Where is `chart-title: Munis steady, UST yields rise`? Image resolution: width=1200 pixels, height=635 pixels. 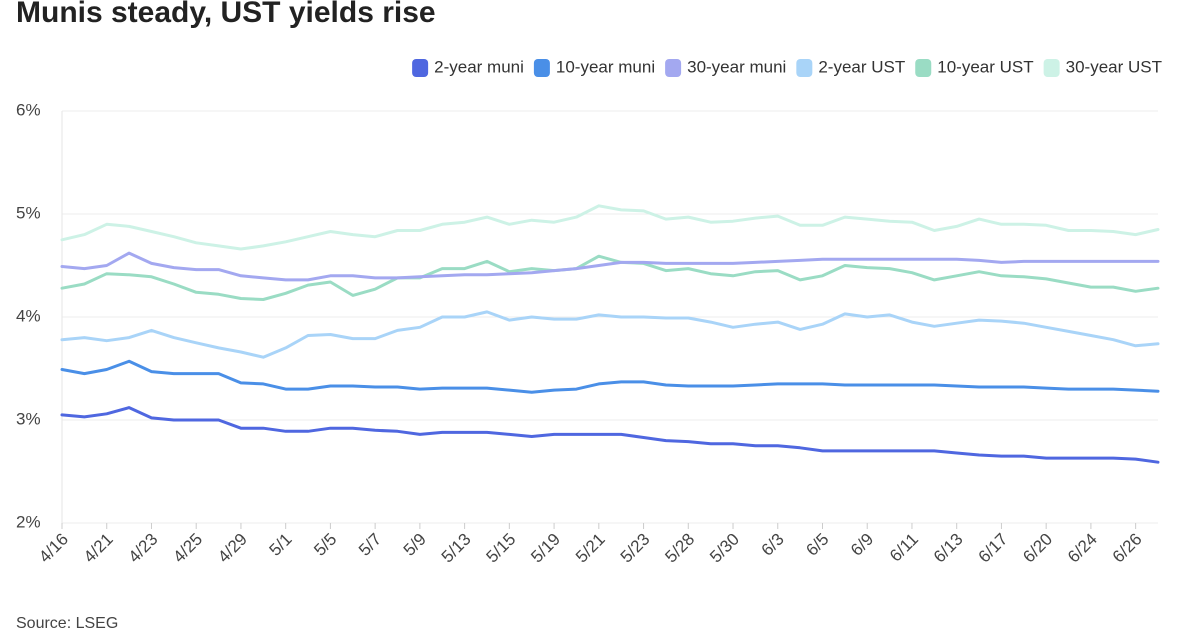
chart-title: Munis steady, UST yields rise is located at coordinates (226, 14).